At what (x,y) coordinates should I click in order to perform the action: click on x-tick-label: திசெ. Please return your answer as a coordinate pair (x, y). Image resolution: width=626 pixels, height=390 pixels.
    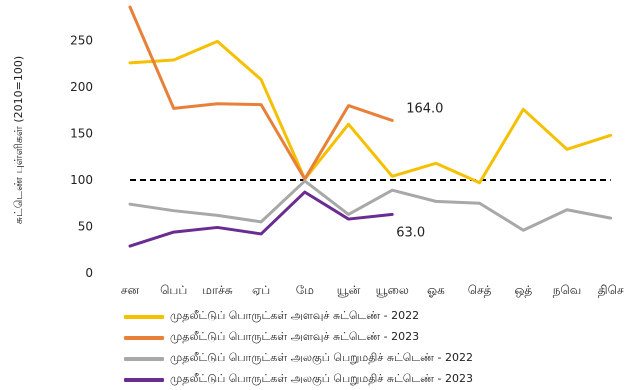
    Looking at the image, I should click on (611, 290).